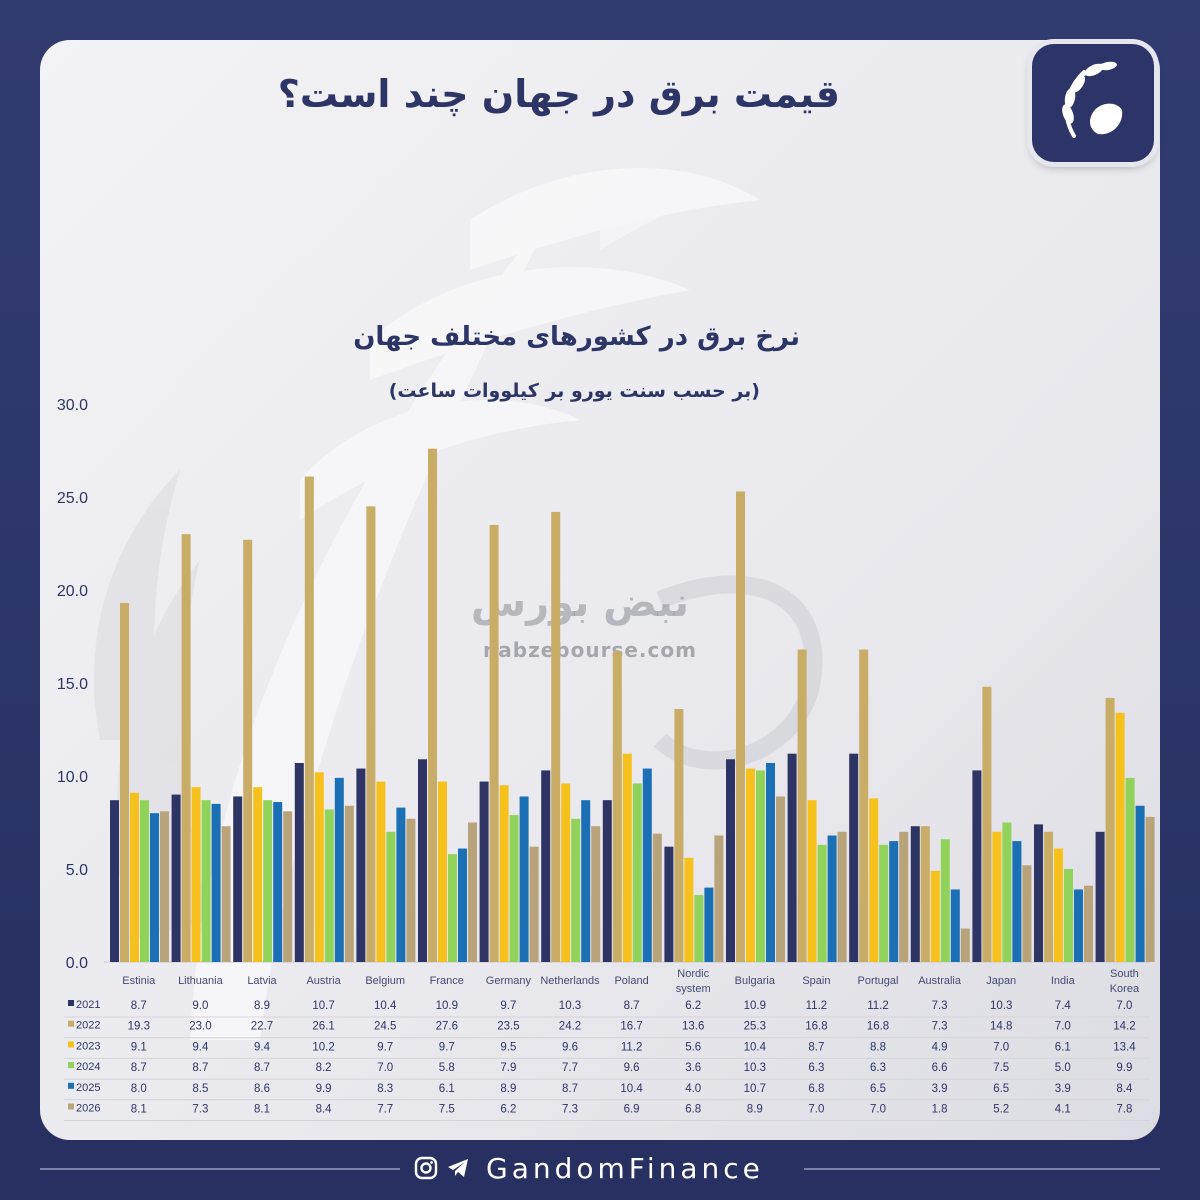  Describe the element at coordinates (570, 1068) in the screenshot. I see `table-cell: 7.7` at that location.